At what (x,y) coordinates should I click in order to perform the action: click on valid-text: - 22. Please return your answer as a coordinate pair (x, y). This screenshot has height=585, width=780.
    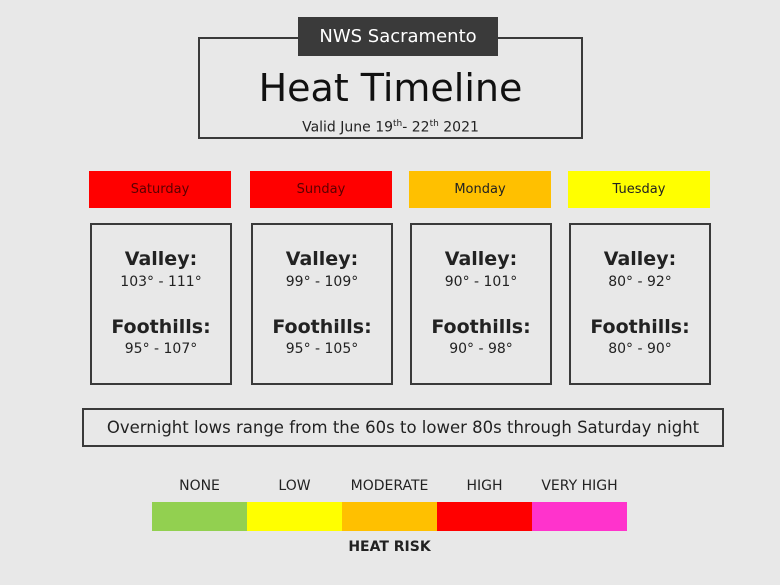
    Looking at the image, I should click on (416, 127).